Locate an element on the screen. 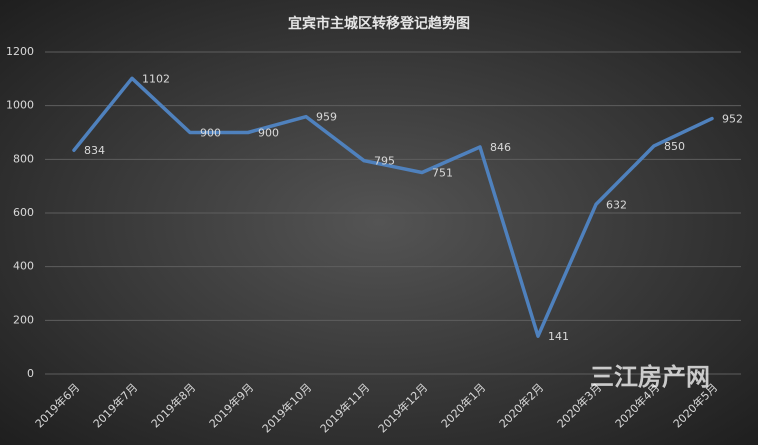 Image resolution: width=758 pixels, height=445 pixels. data-label: 141 is located at coordinates (558, 336).